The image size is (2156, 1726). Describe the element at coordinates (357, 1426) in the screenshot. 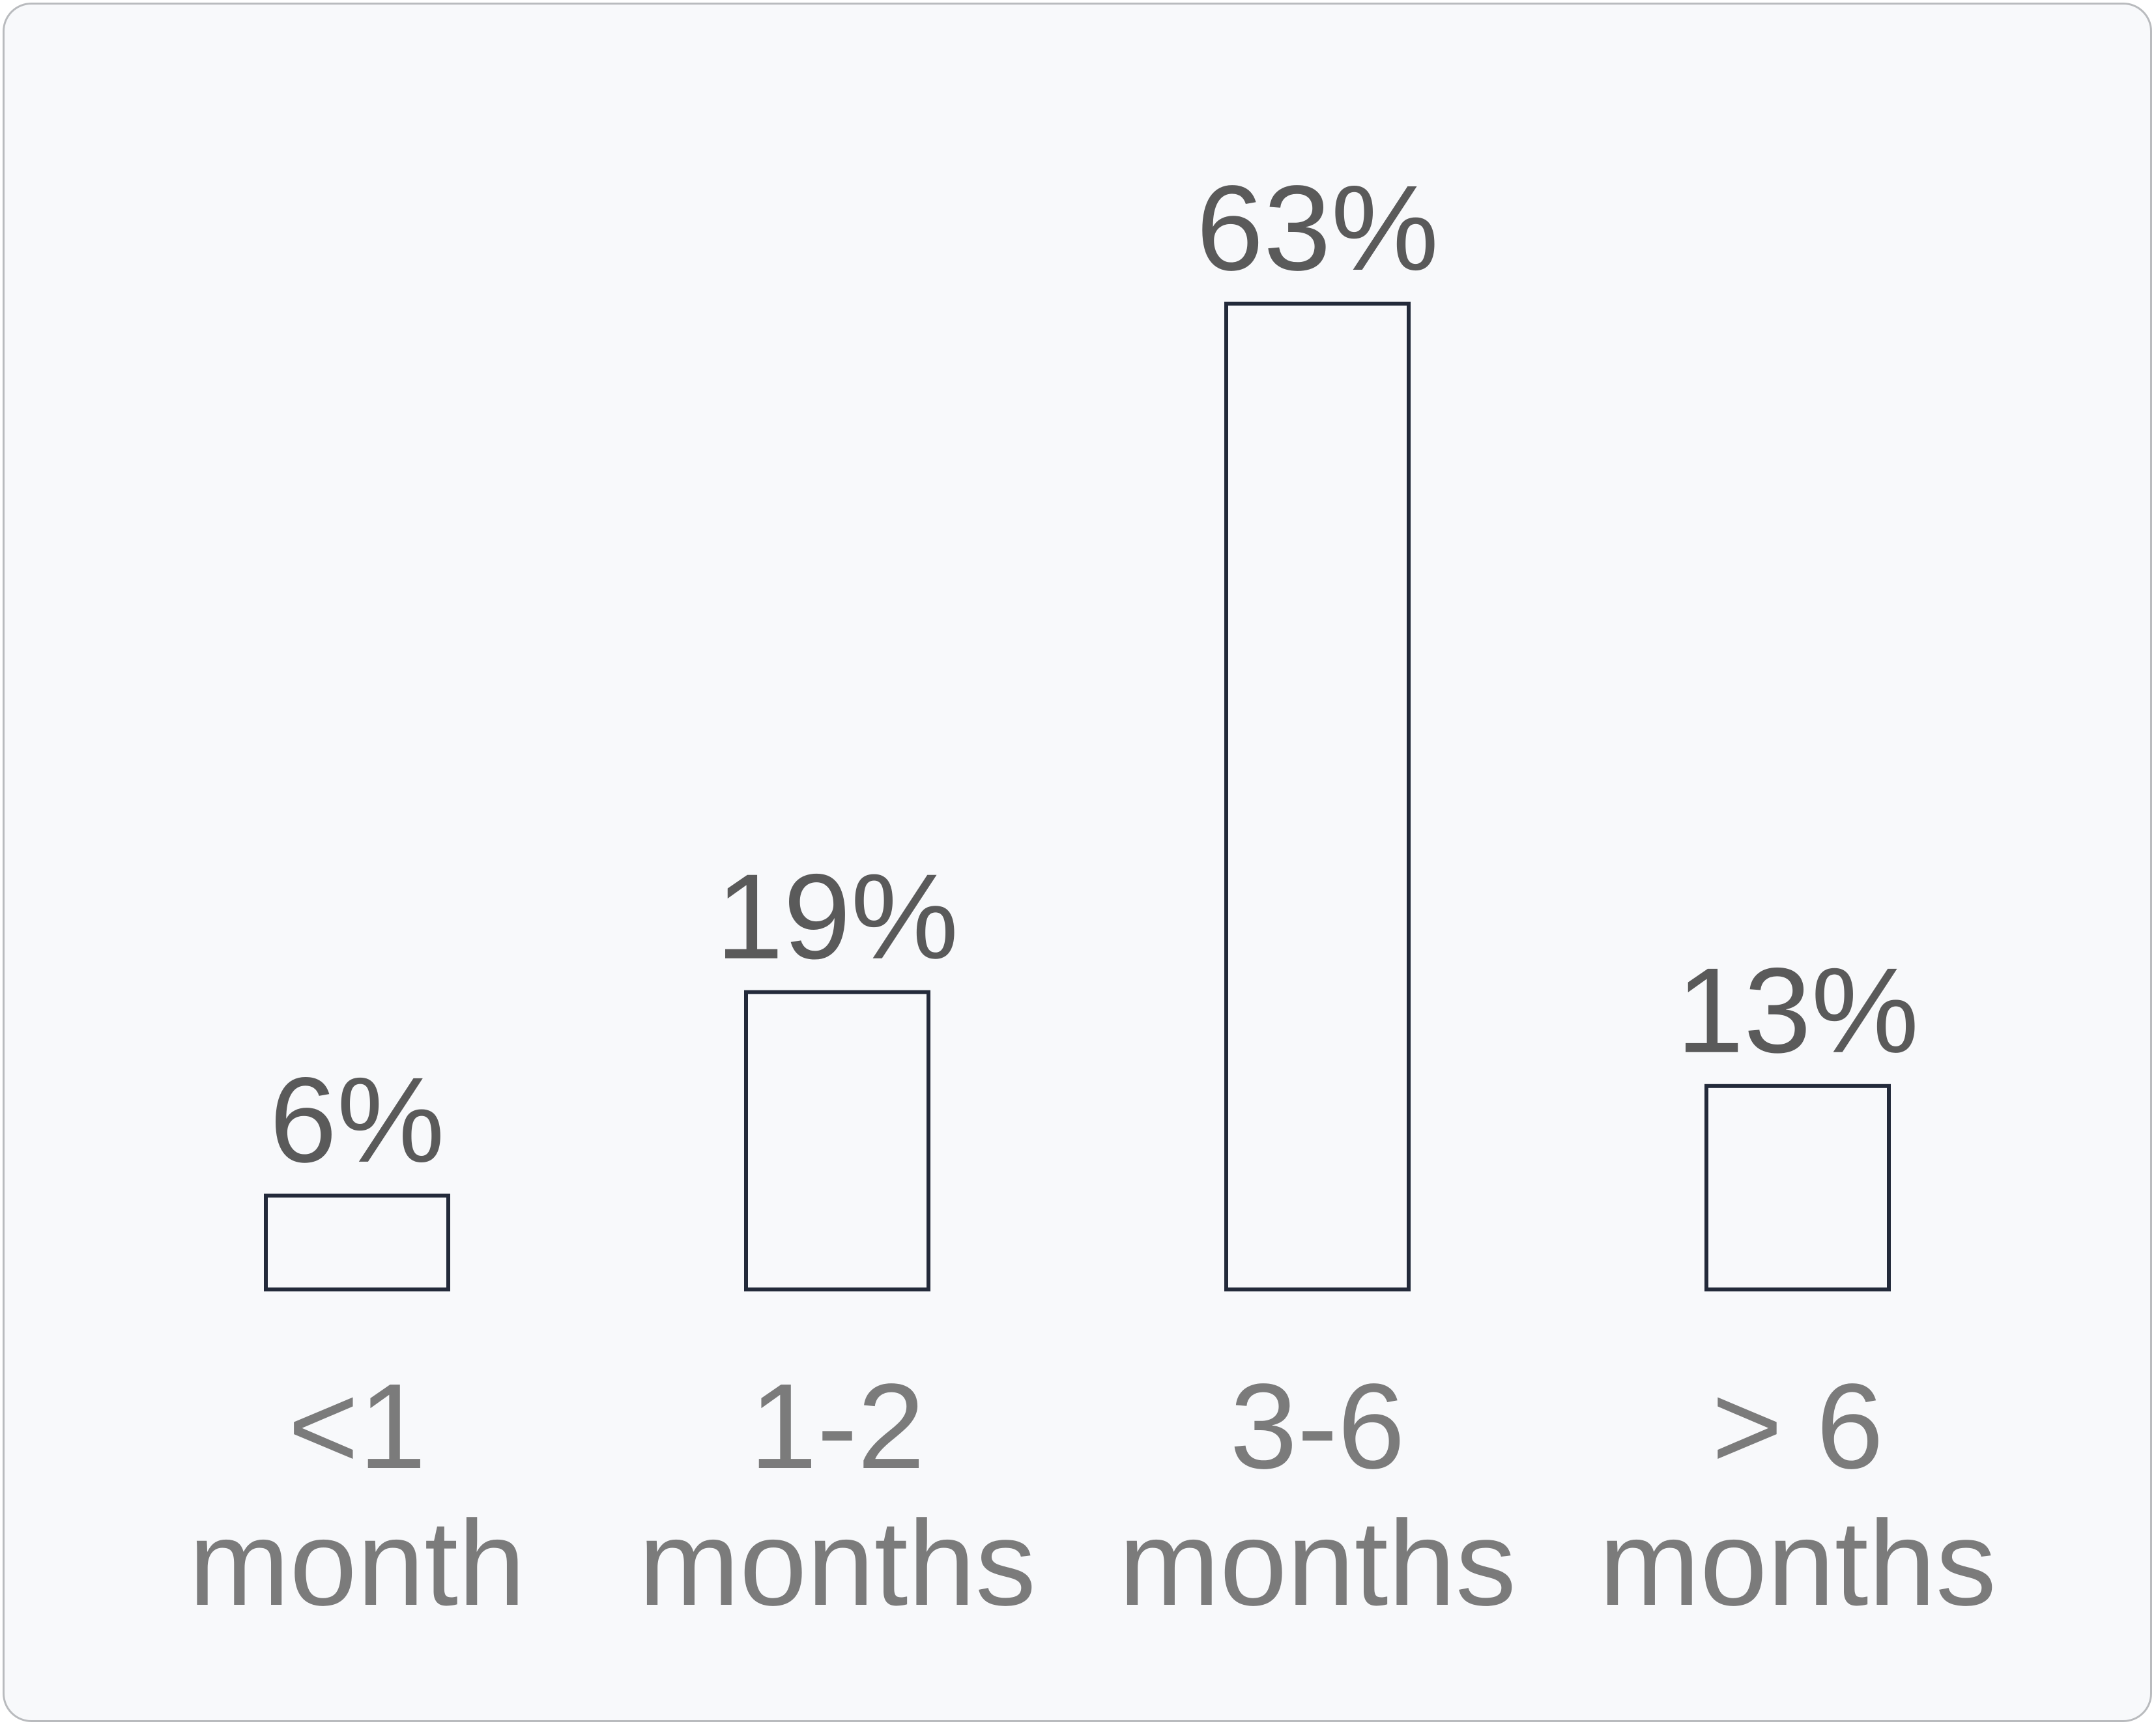

I see `category-label-1-line-1: <1` at that location.